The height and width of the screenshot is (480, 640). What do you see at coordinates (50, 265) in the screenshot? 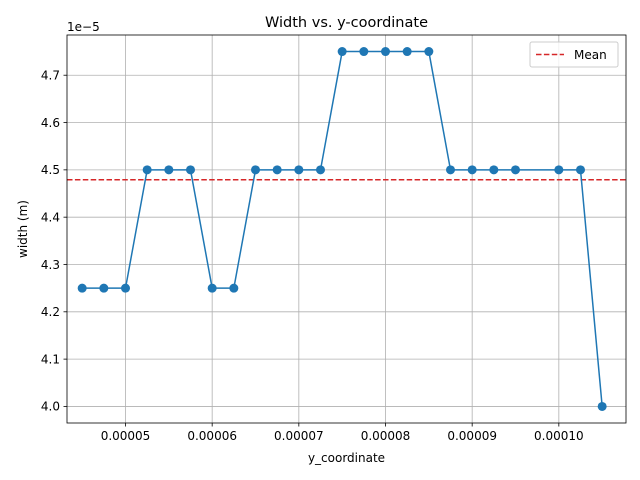
I see `y-tick-label: 4.3` at bounding box center [50, 265].